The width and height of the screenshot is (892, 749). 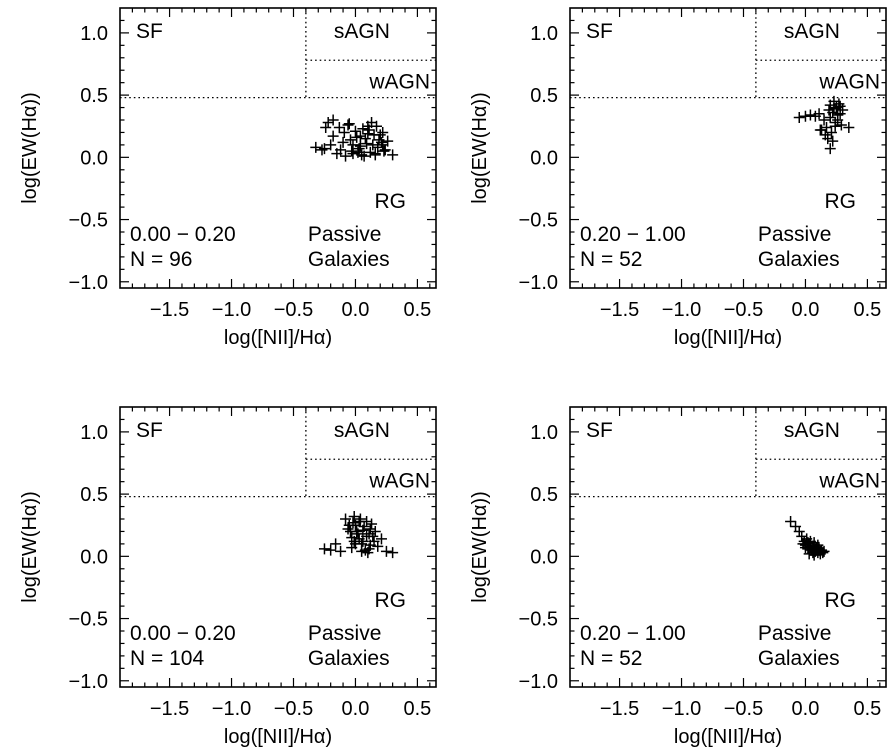 I want to click on y-tick-label: −0.5, so click(x=538, y=221).